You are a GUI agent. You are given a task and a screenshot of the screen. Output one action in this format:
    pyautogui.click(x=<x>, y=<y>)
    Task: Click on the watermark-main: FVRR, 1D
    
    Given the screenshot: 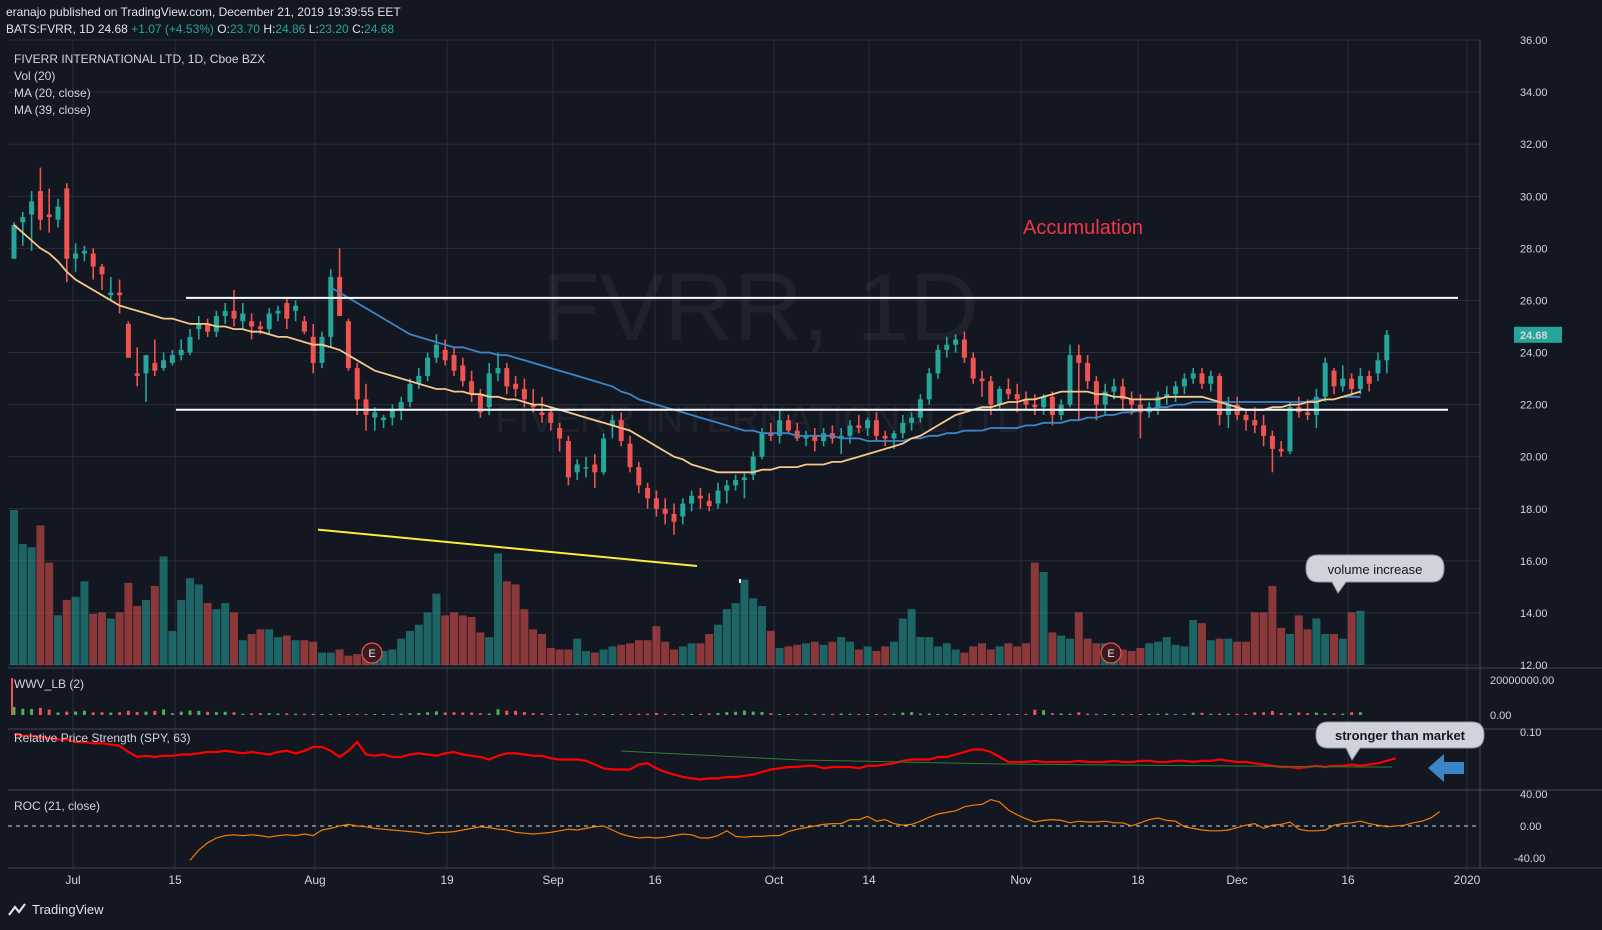 What is the action you would take?
    pyautogui.click(x=759, y=307)
    